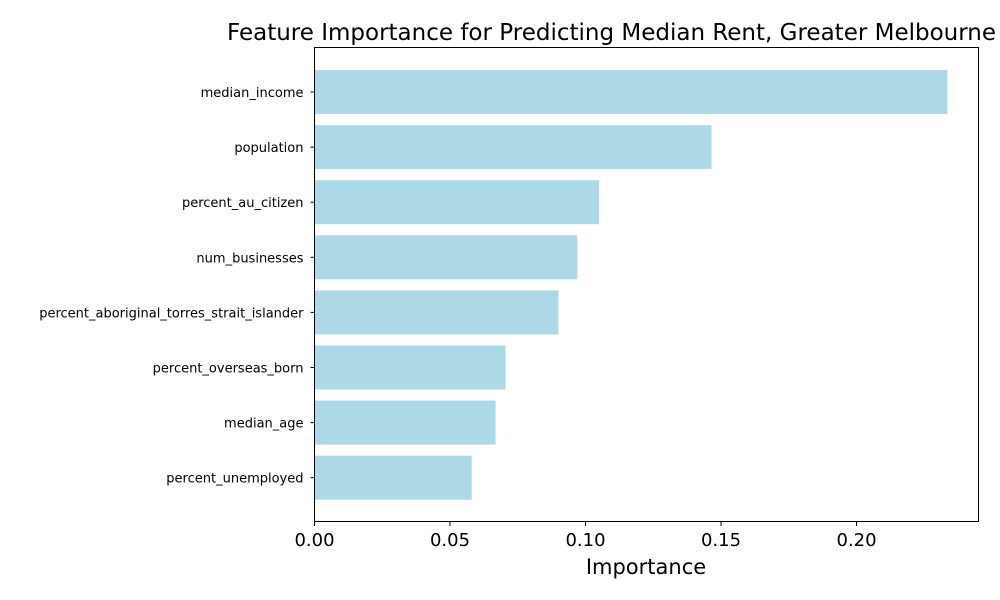 This screenshot has height=600, width=1000. I want to click on bar-median-age, so click(405, 422).